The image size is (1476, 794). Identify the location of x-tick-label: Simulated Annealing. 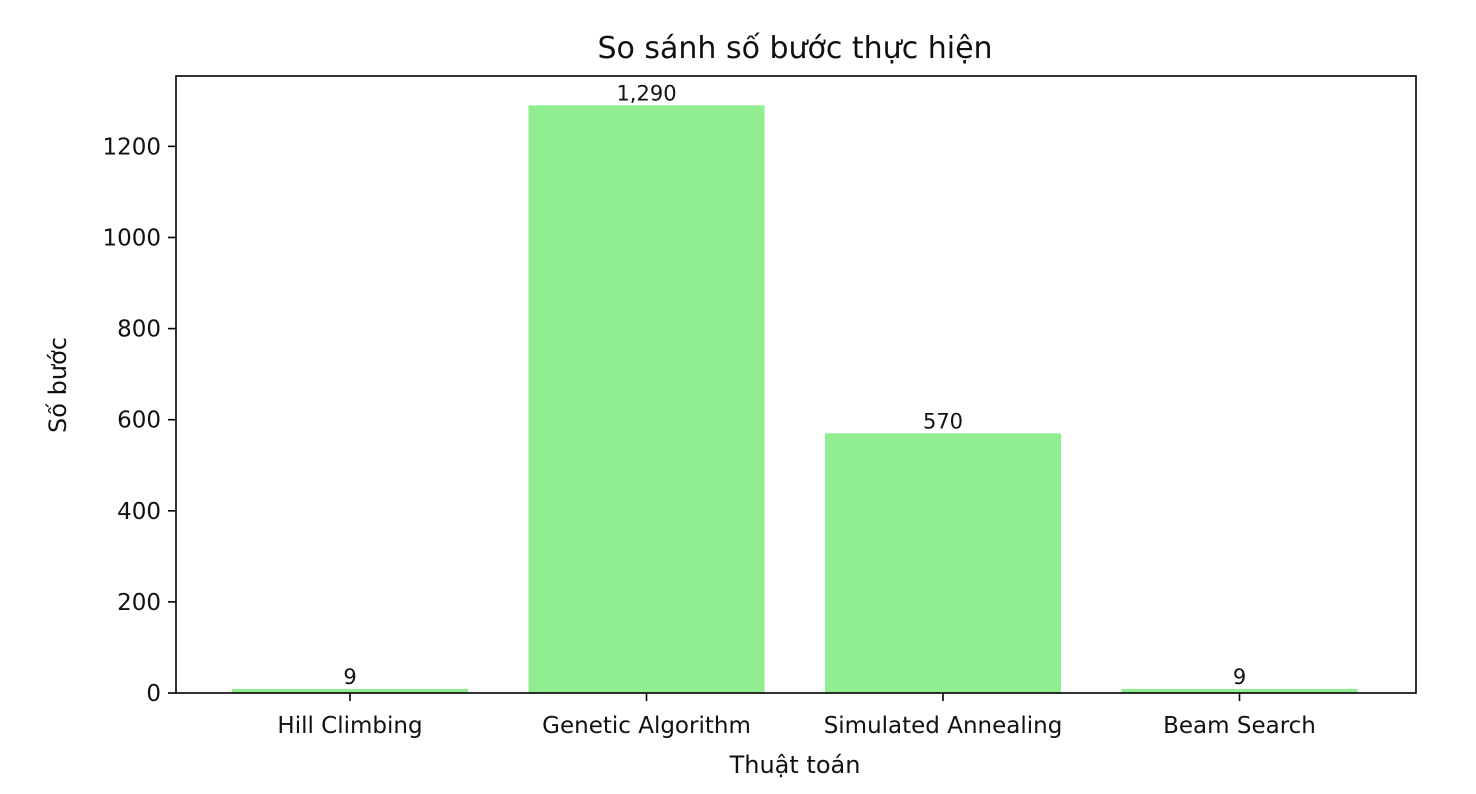
(943, 726).